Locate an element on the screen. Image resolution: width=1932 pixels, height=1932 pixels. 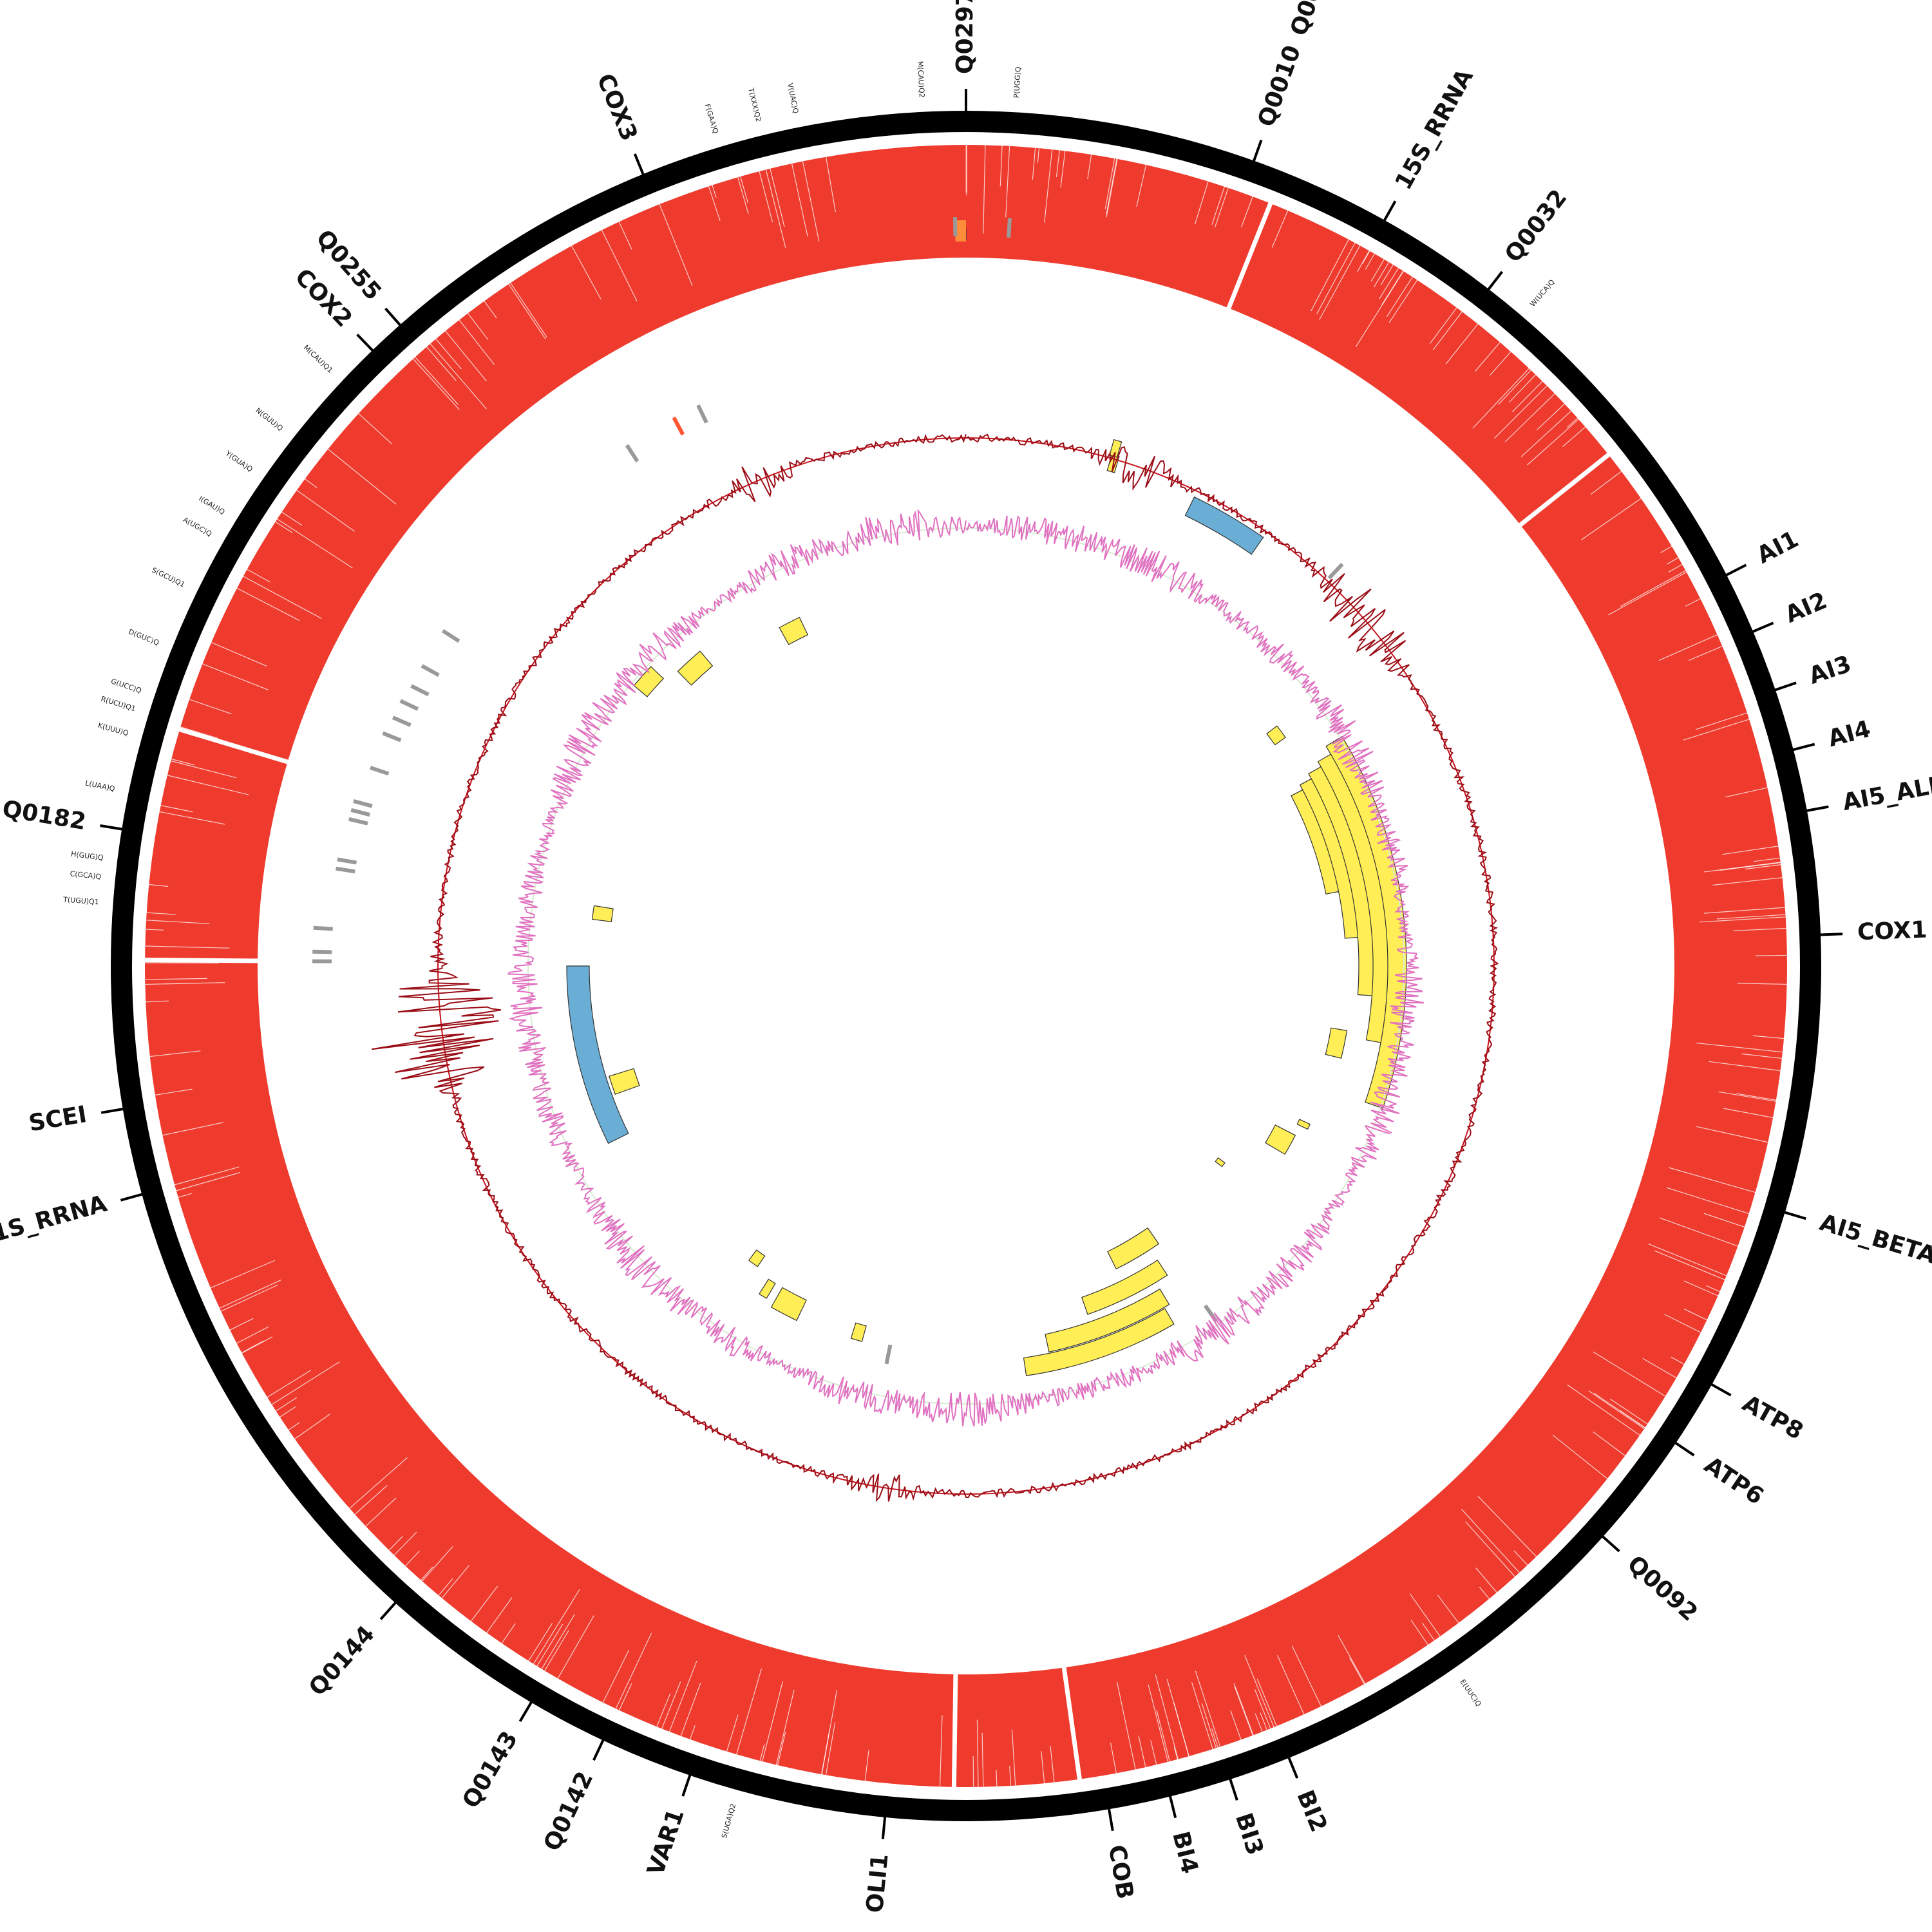
gene-label: Q0010 is located at coordinates (1280, 86).